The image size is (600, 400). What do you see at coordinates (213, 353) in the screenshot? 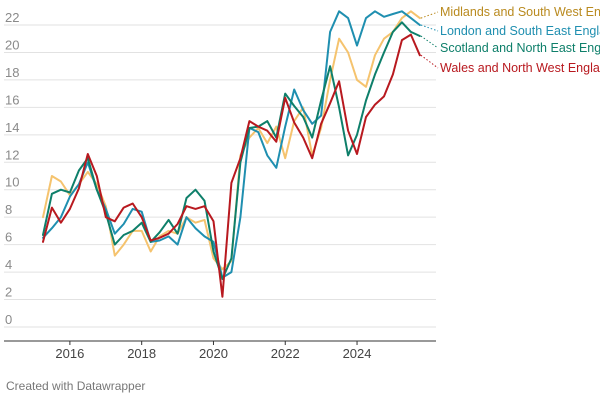
I see `x-tick-label: 2020` at bounding box center [213, 353].